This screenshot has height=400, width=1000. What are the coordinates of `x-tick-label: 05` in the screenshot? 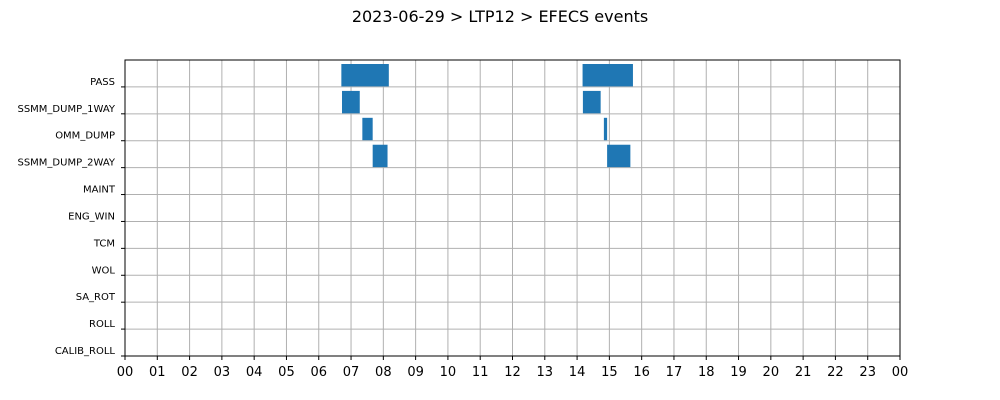 It's located at (286, 372).